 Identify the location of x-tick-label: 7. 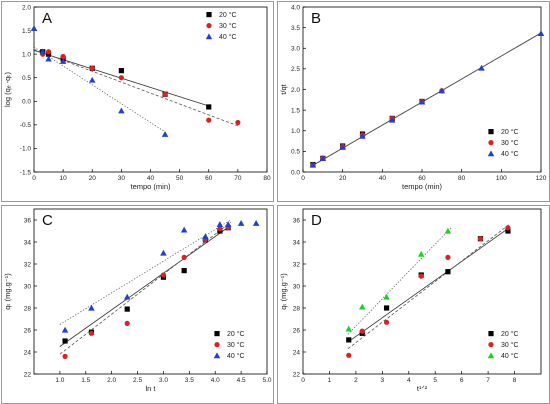
(488, 380).